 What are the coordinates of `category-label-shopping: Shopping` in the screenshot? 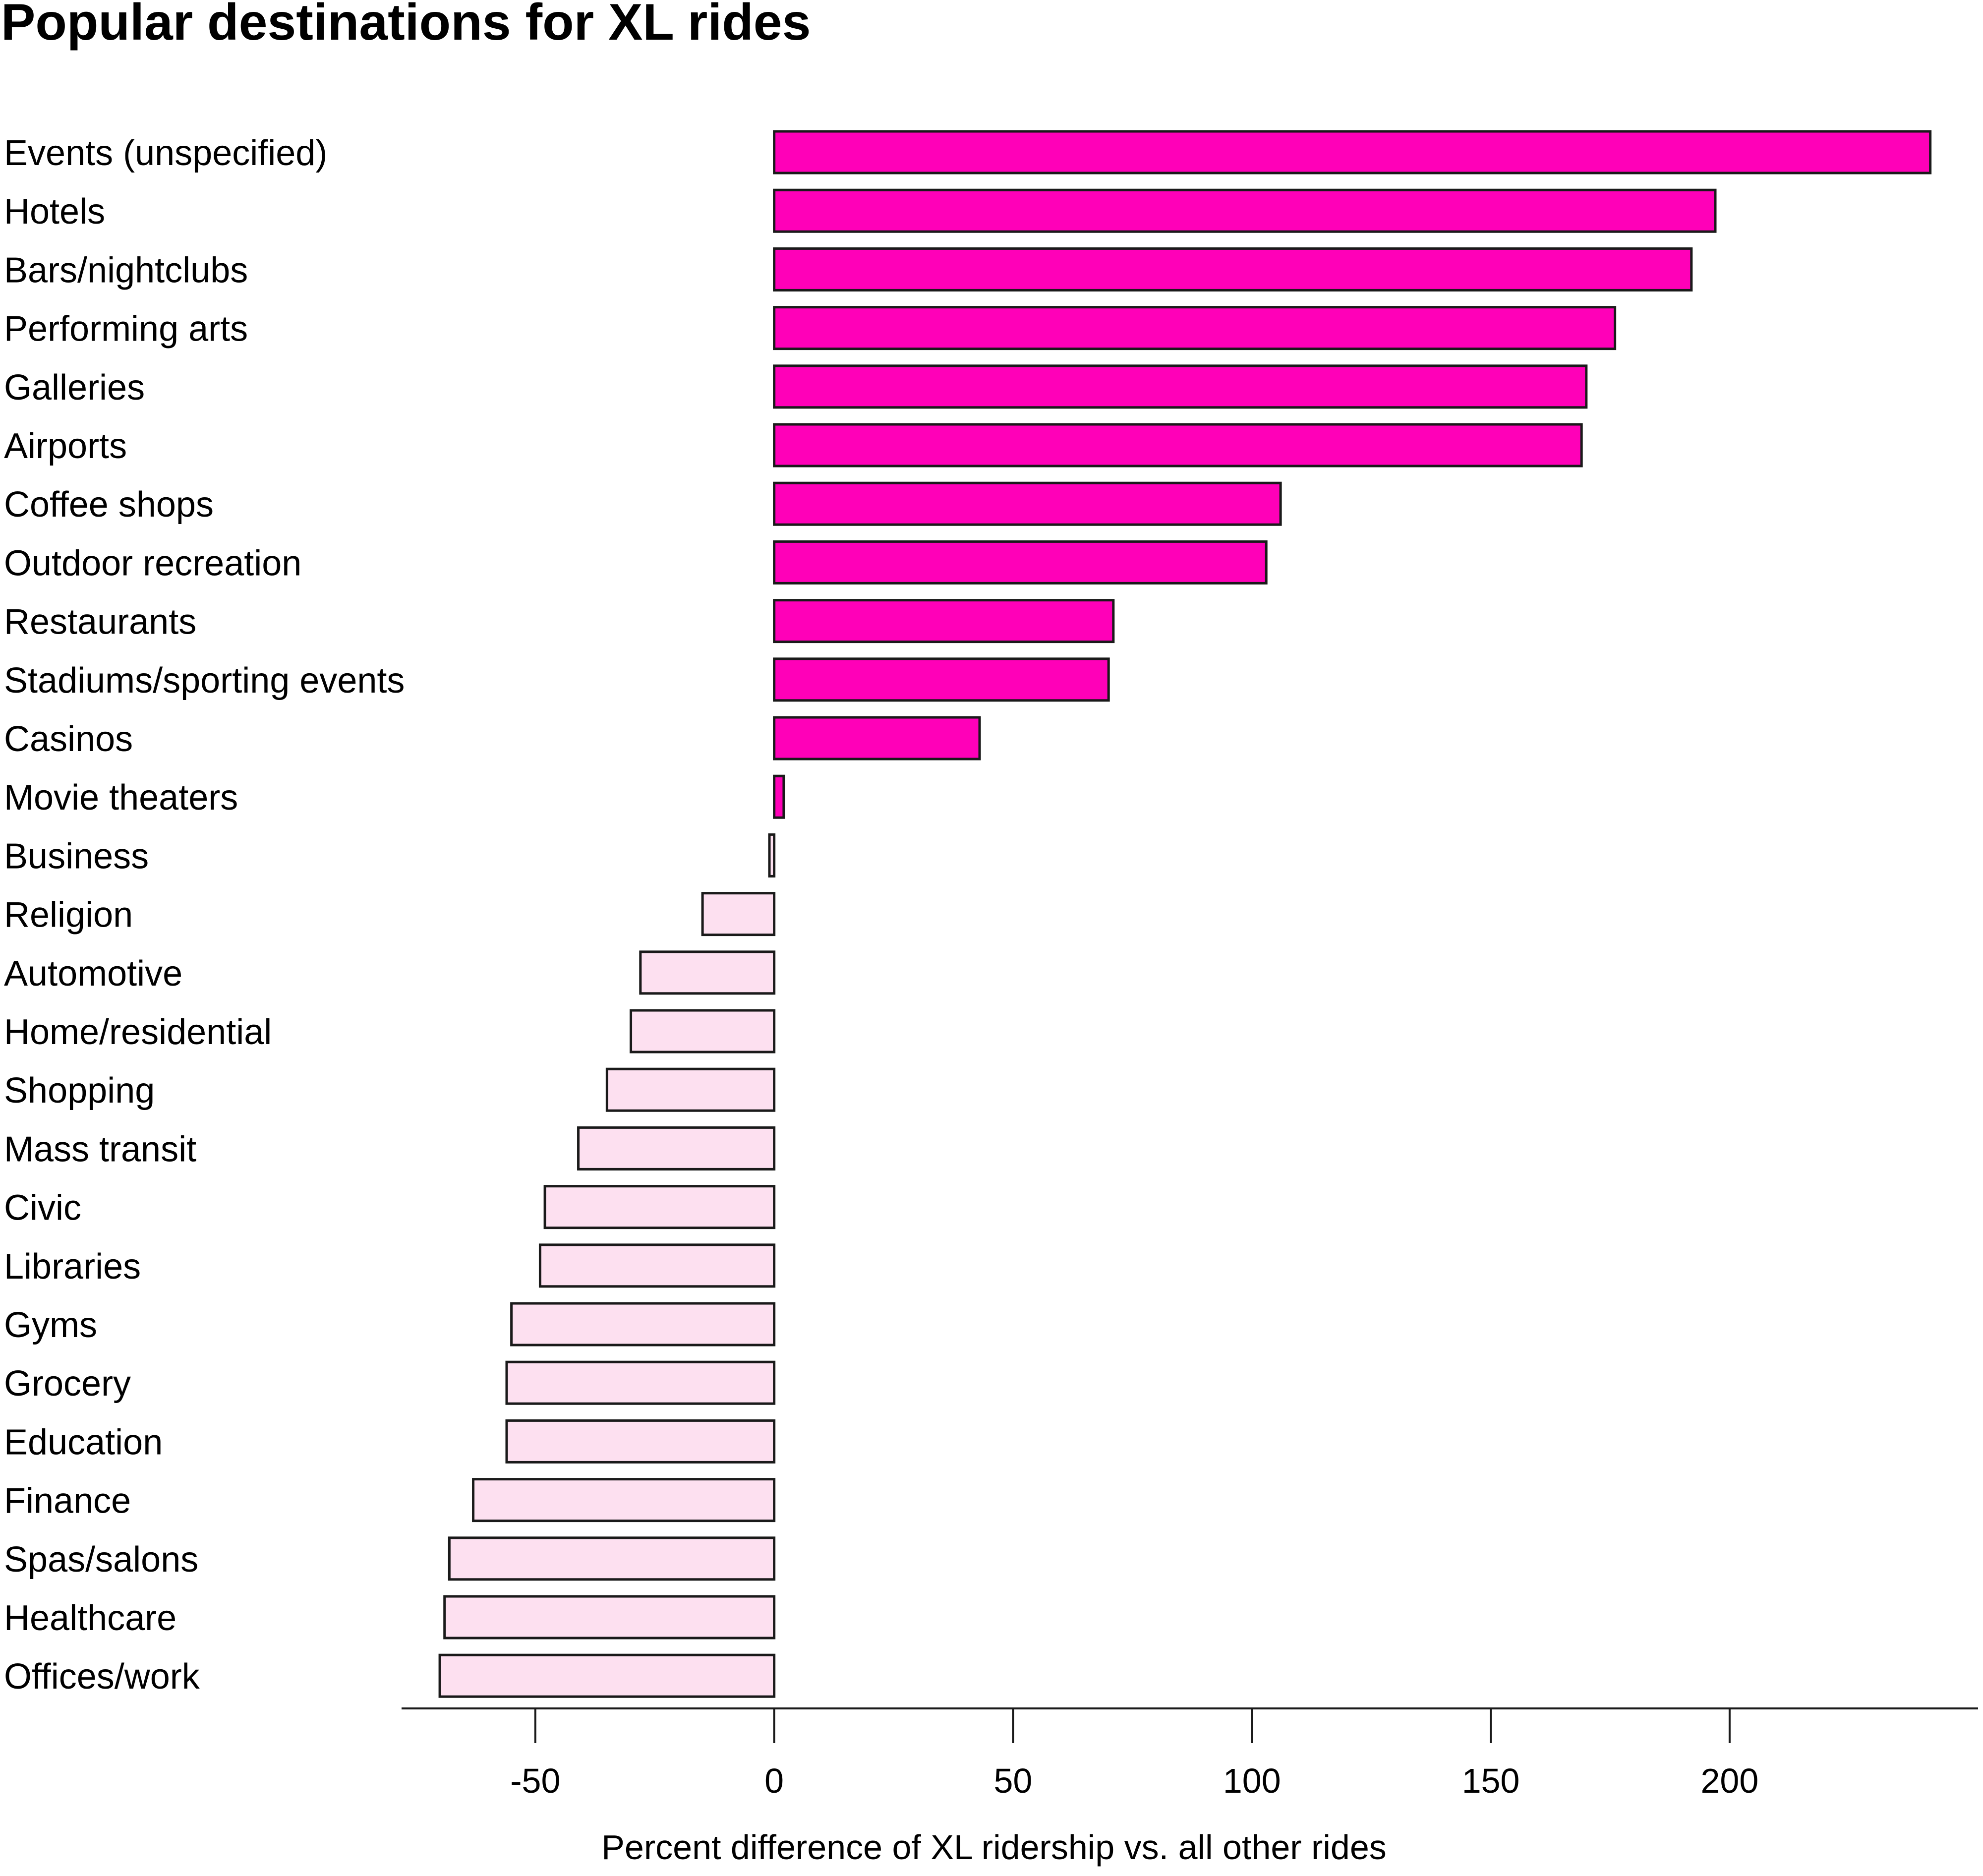 It's located at (80, 1091).